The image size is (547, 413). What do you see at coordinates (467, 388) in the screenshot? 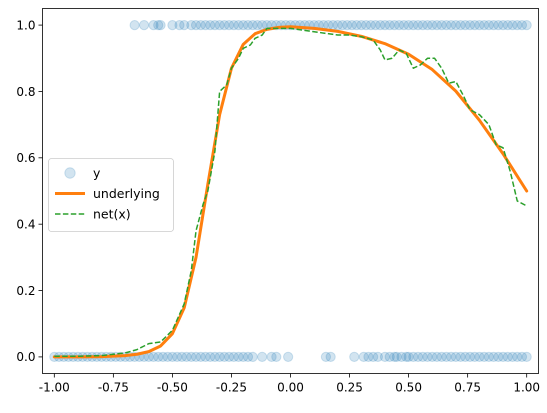
I see `x-tick-label: 0.75` at bounding box center [467, 388].